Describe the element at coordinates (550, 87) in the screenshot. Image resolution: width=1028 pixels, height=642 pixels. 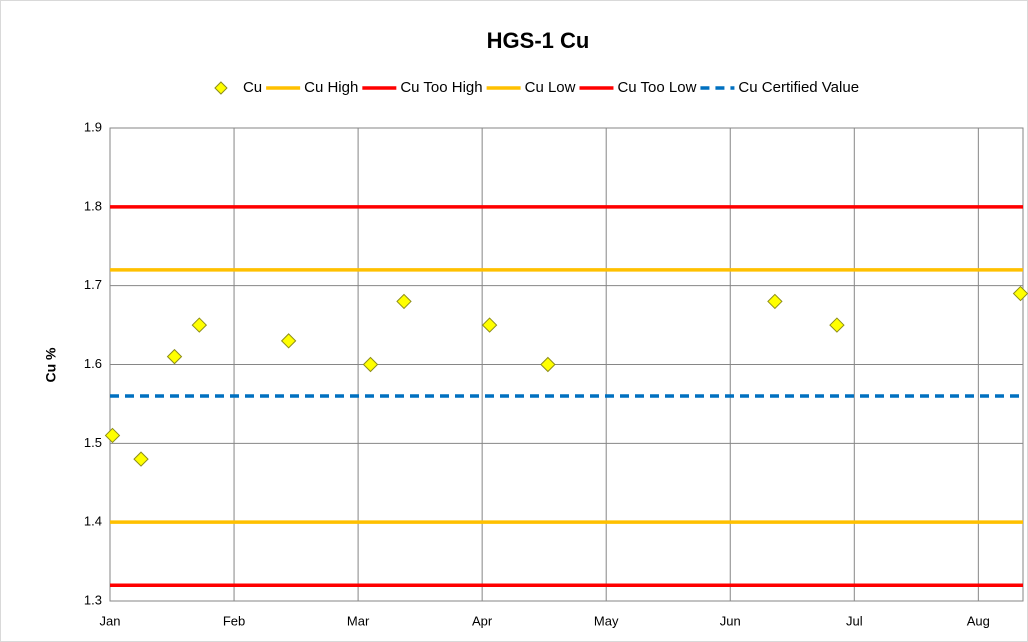
I see `legend-label: Cu Low` at that location.